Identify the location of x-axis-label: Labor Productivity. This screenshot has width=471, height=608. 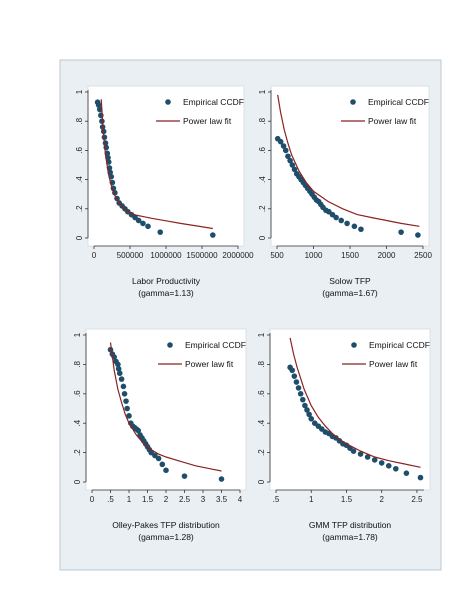
(166, 281).